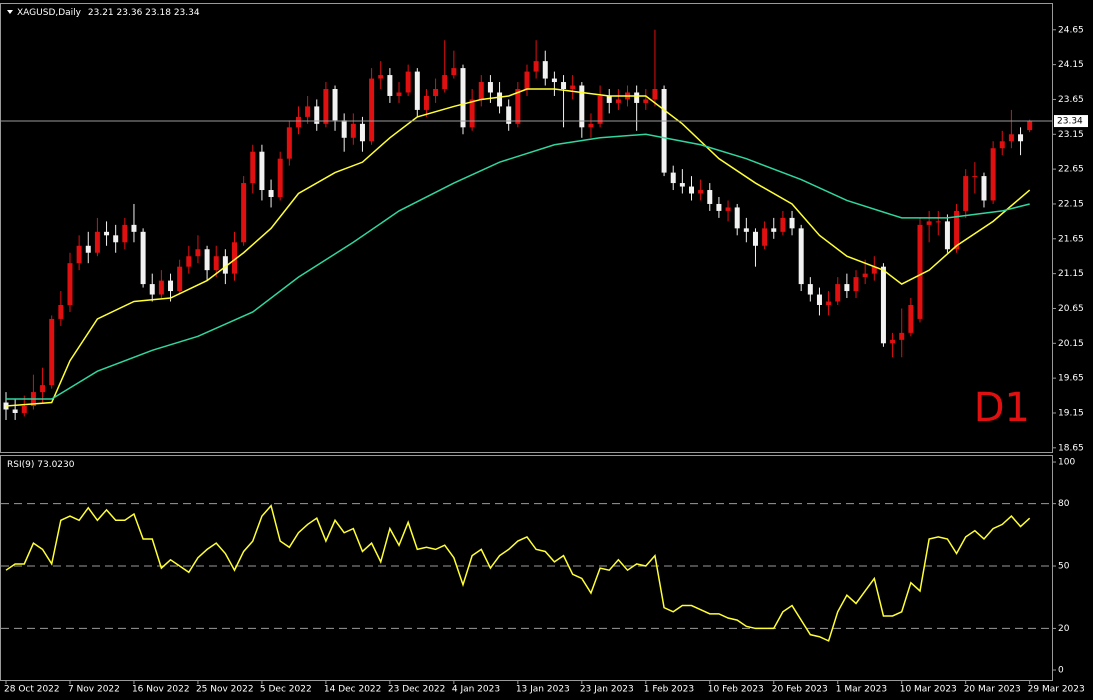 Image resolution: width=1093 pixels, height=700 pixels. I want to click on y-tick-label: 18.65, so click(1071, 448).